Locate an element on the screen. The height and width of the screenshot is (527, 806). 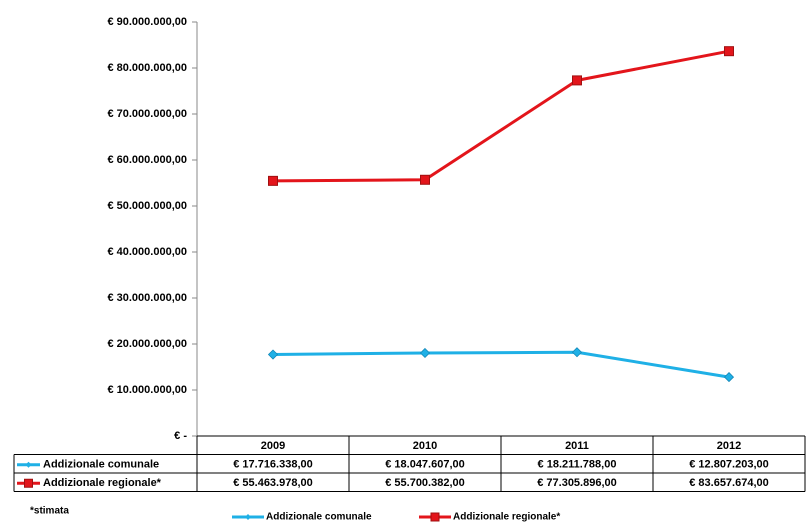
y-tick-label: € 60.000.000,00 is located at coordinates (147, 160).